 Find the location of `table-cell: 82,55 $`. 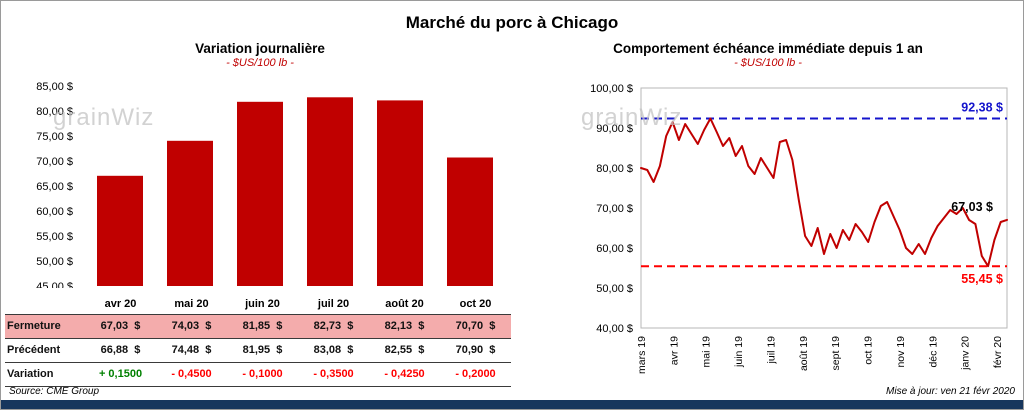

table-cell: 82,55 $ is located at coordinates (404, 350).